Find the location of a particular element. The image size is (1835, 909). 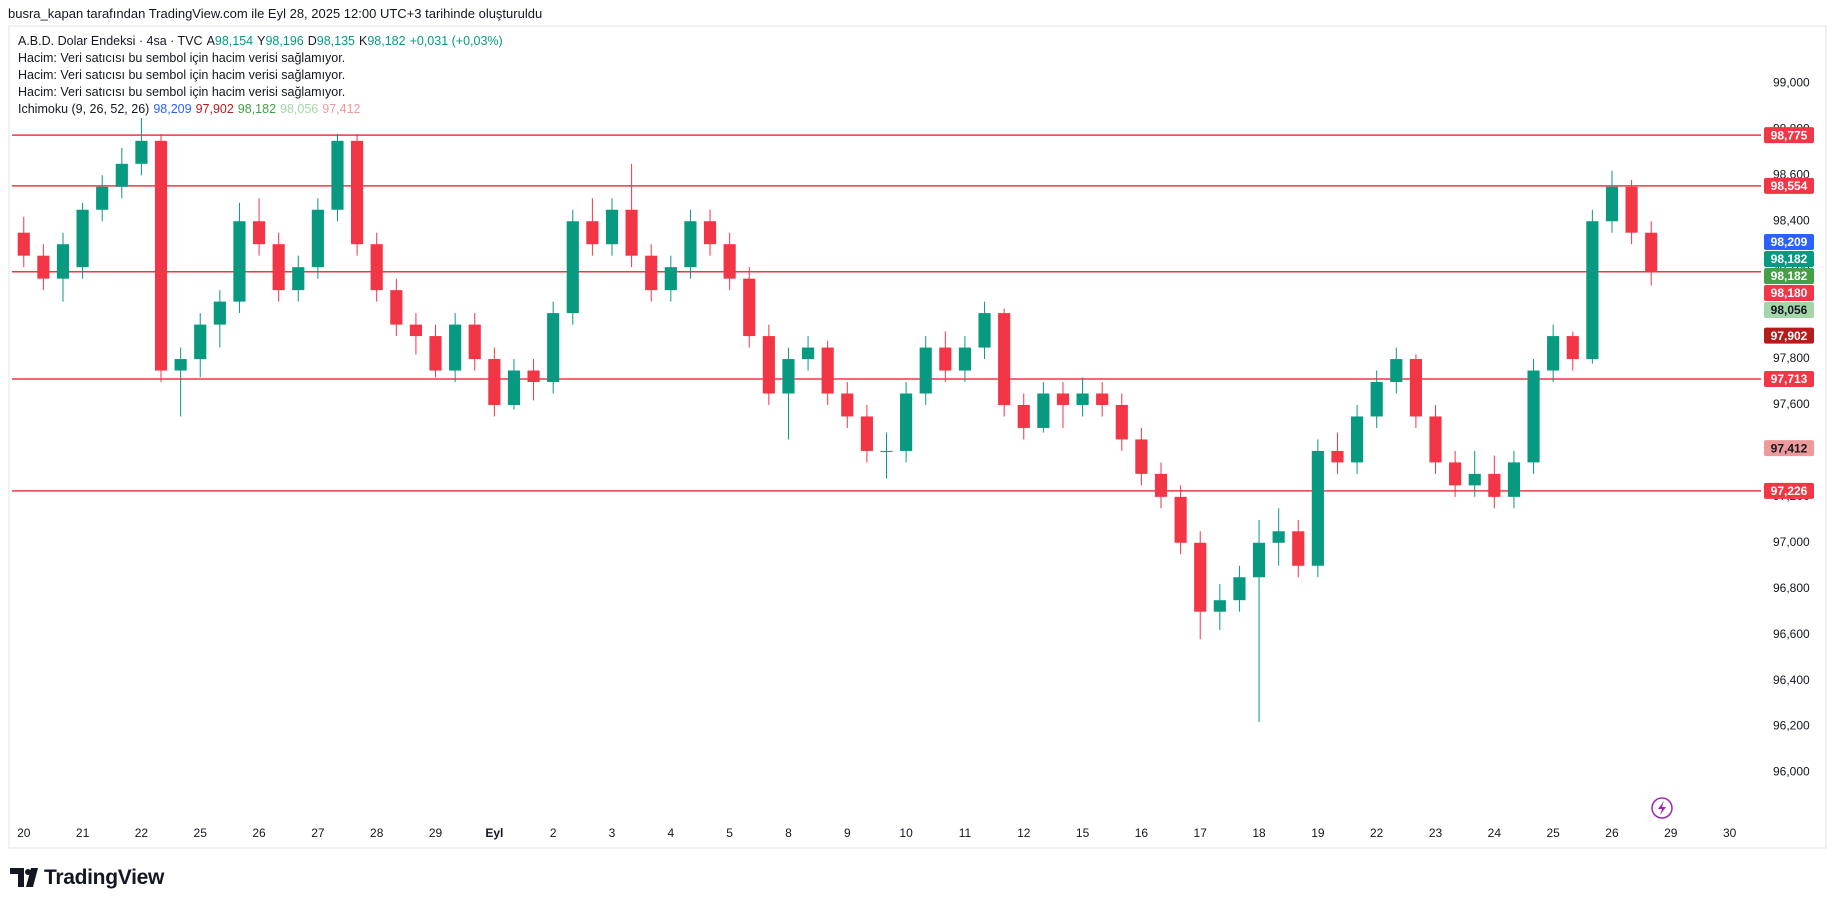

price-tag-label: 98,056 is located at coordinates (1789, 310).